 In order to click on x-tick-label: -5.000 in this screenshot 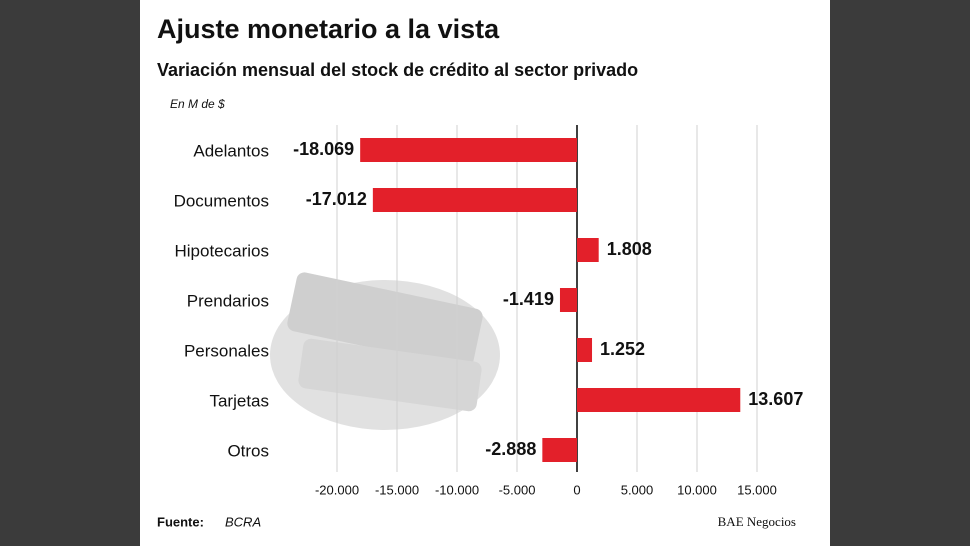, I will do `click(517, 489)`.